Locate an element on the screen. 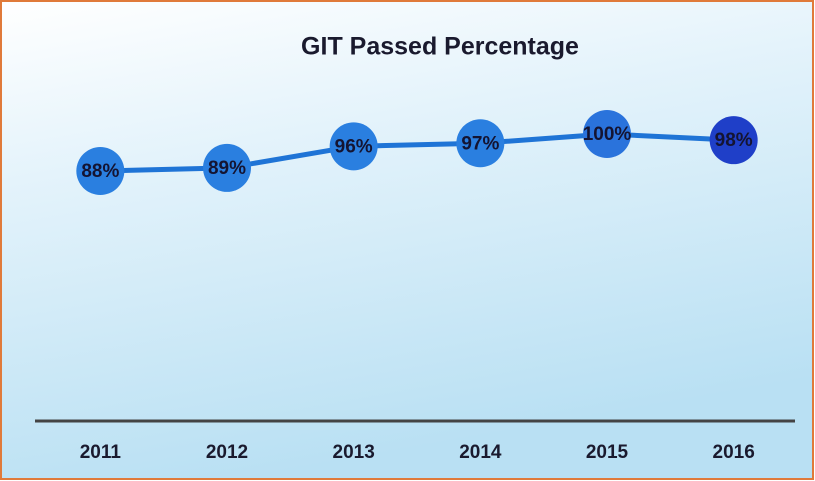  data-label: 88% is located at coordinates (100, 171).